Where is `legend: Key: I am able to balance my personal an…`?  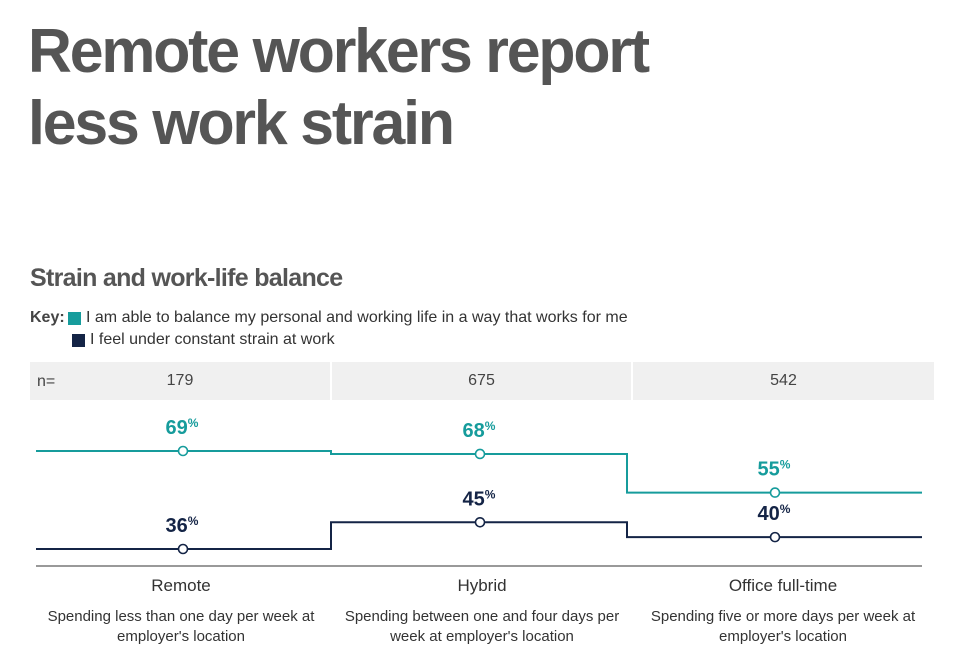 legend: Key: I am able to balance my personal an… is located at coordinates (329, 329).